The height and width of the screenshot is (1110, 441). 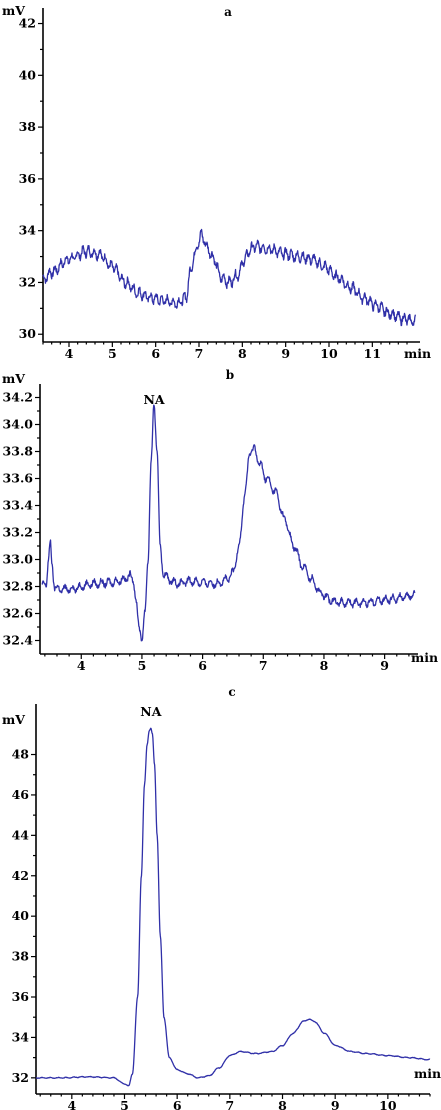 I want to click on y-tick-label: 34.0, so click(x=18, y=424).